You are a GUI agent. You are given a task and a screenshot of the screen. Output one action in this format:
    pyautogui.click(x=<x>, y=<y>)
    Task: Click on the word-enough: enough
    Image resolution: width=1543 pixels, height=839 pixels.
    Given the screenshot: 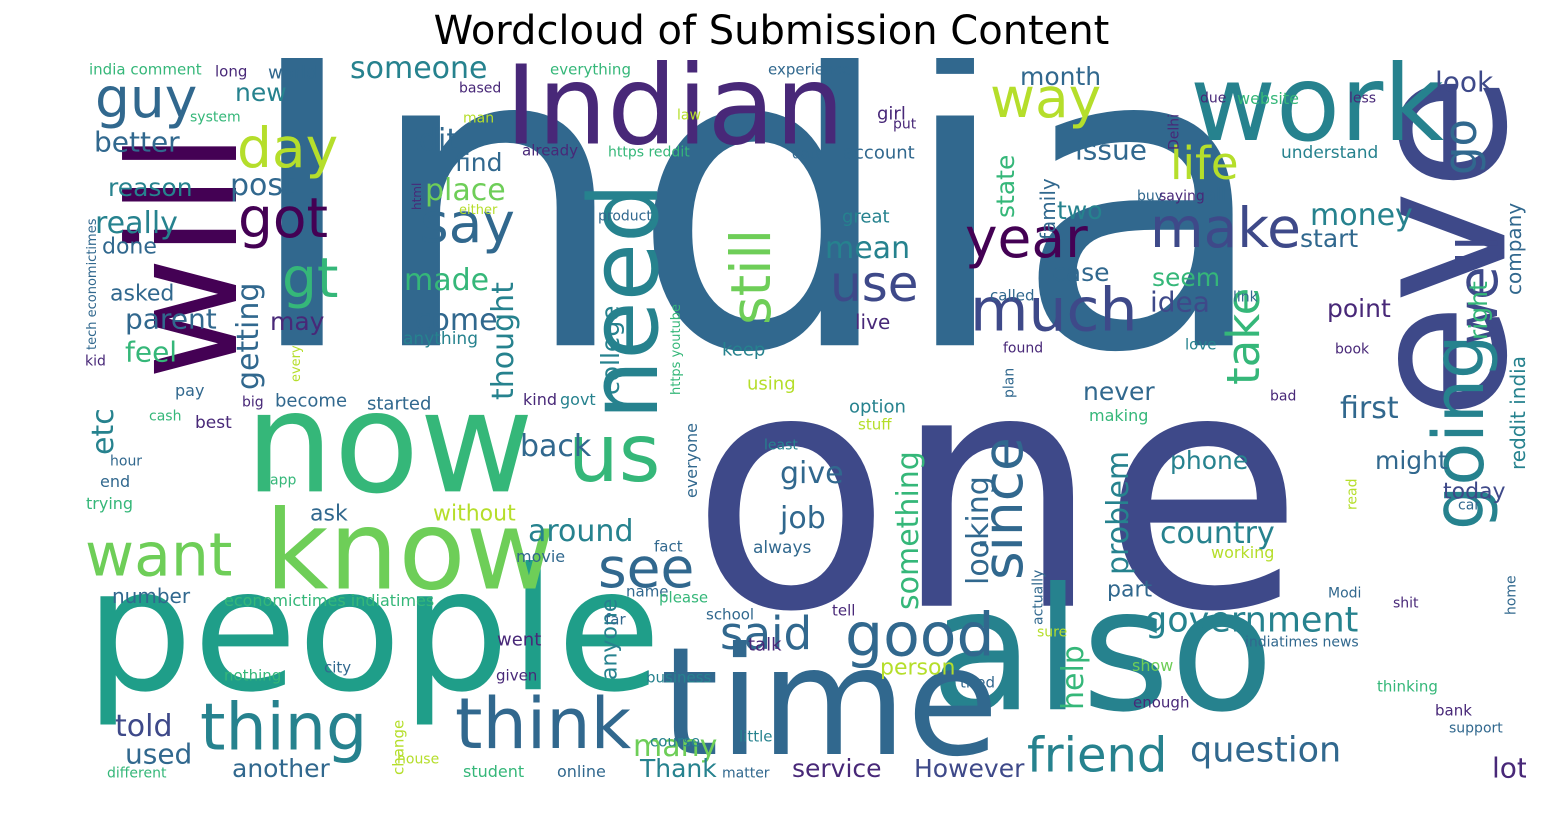 What is the action you would take?
    pyautogui.click(x=1161, y=702)
    